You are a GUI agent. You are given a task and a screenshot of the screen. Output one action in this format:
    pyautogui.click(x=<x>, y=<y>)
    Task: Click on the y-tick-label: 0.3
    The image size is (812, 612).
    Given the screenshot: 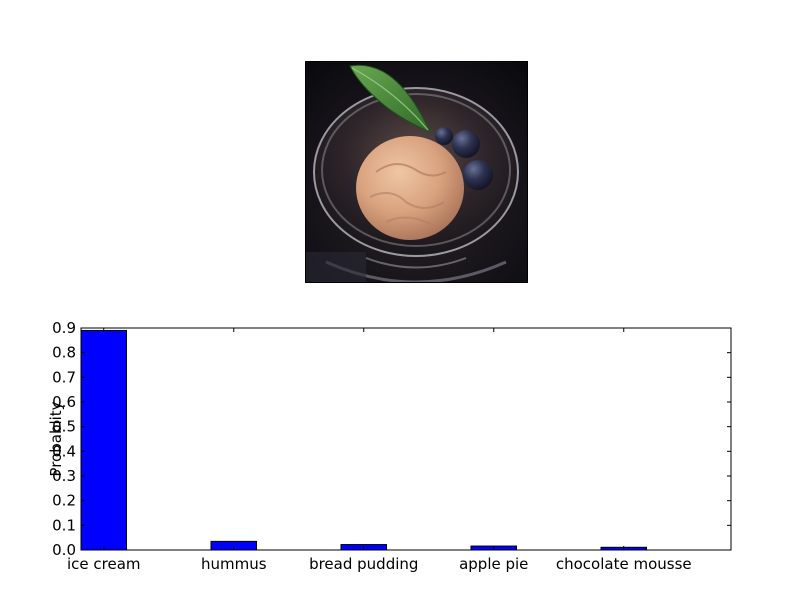 What is the action you would take?
    pyautogui.click(x=64, y=476)
    